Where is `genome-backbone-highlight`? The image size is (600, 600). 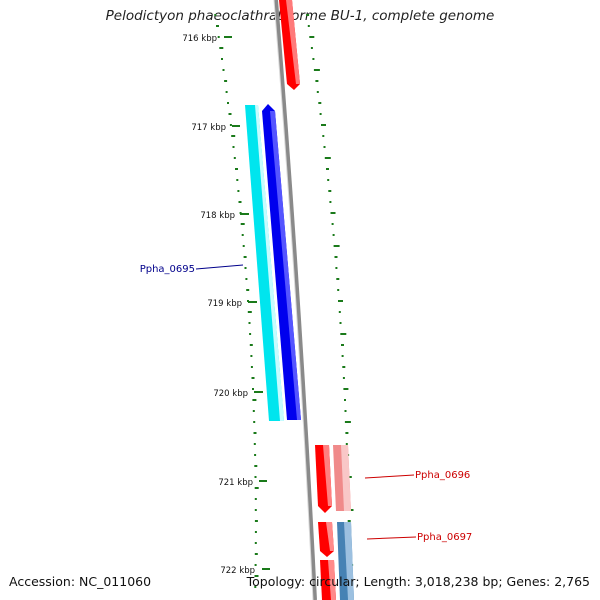
genome-backbone-highlight is located at coordinates (293, 300).